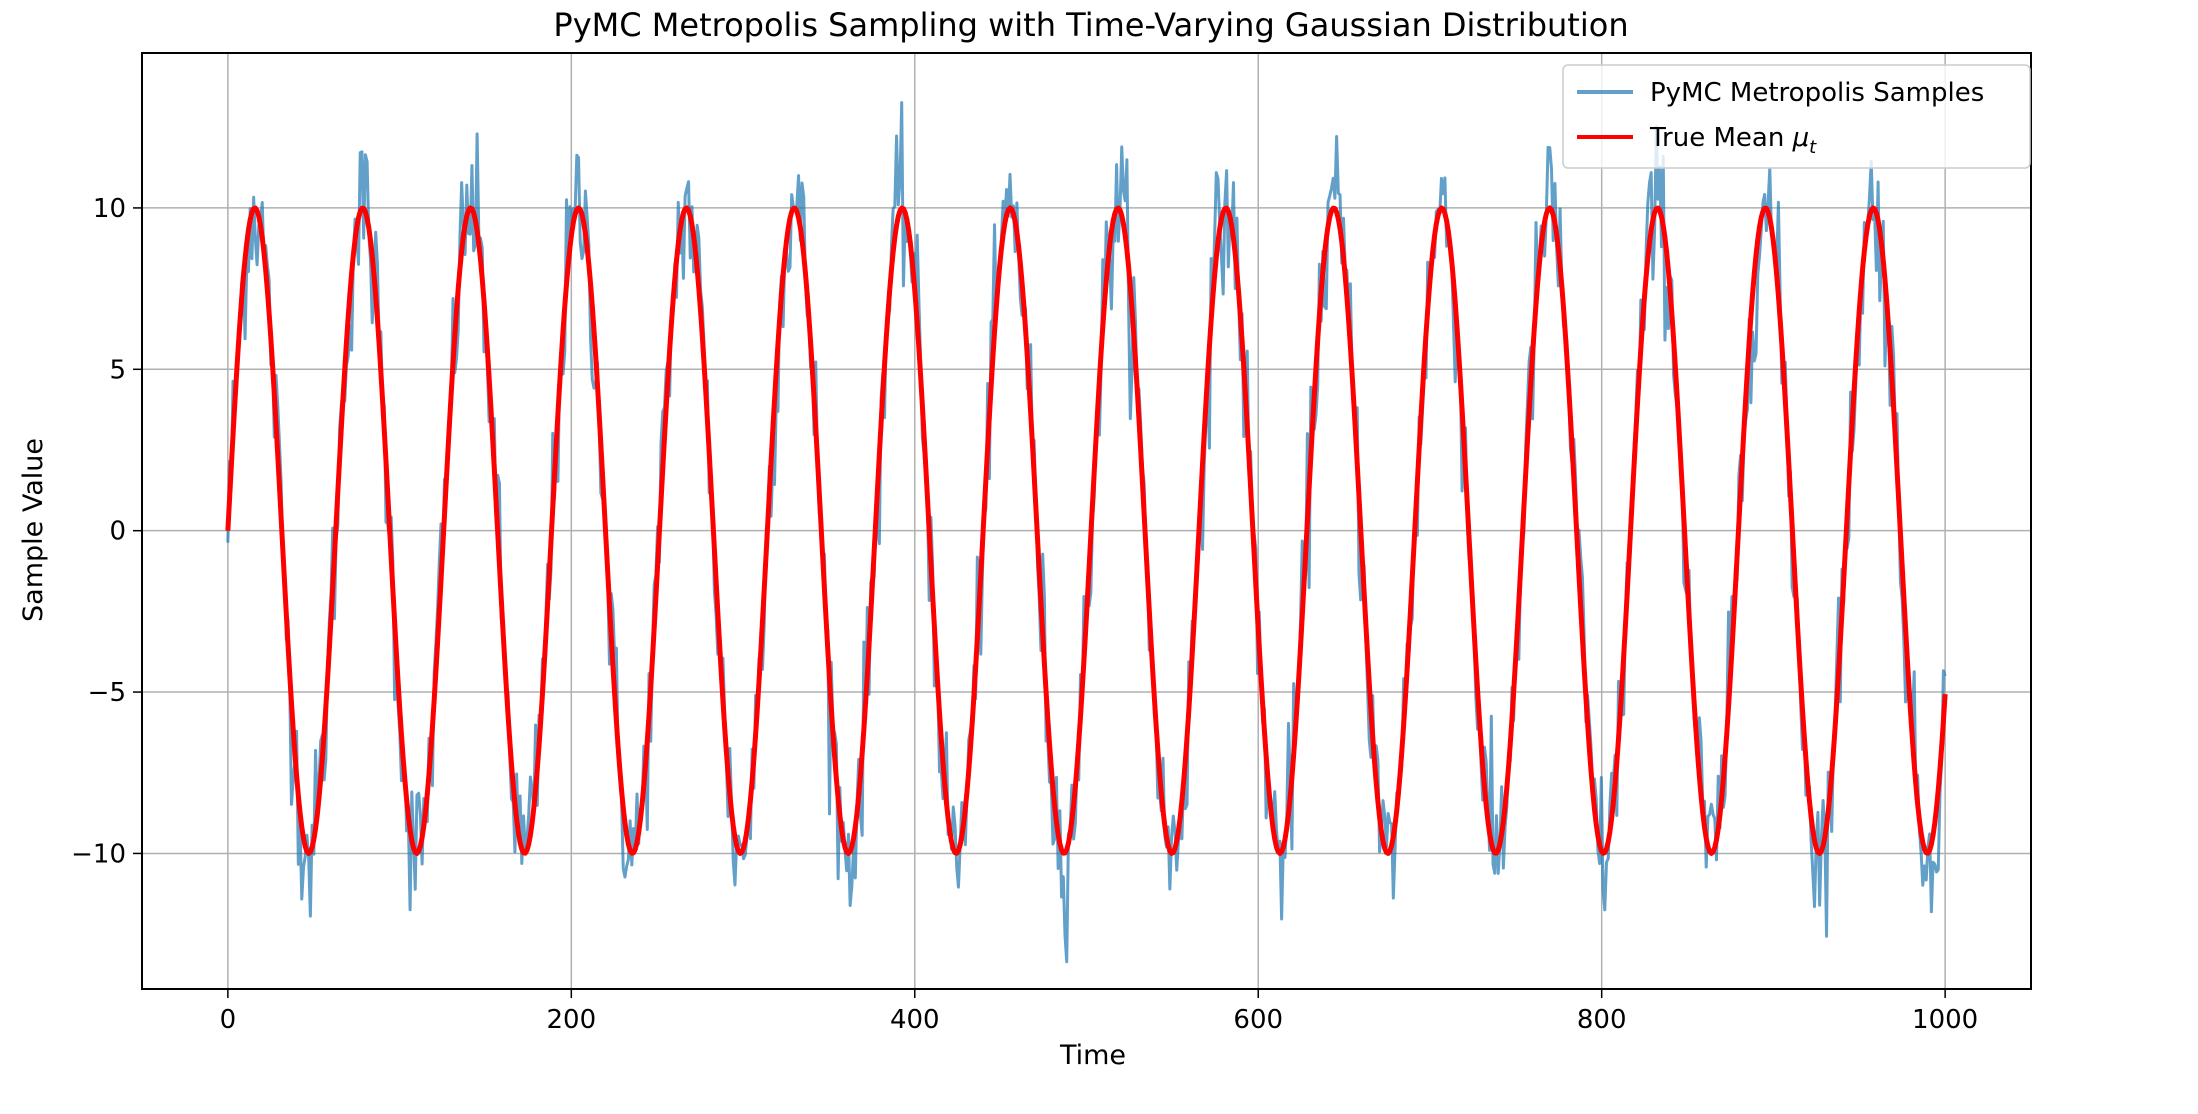 This screenshot has width=2198, height=1114. What do you see at coordinates (1258, 1020) in the screenshot?
I see `x-tick-label: 600` at bounding box center [1258, 1020].